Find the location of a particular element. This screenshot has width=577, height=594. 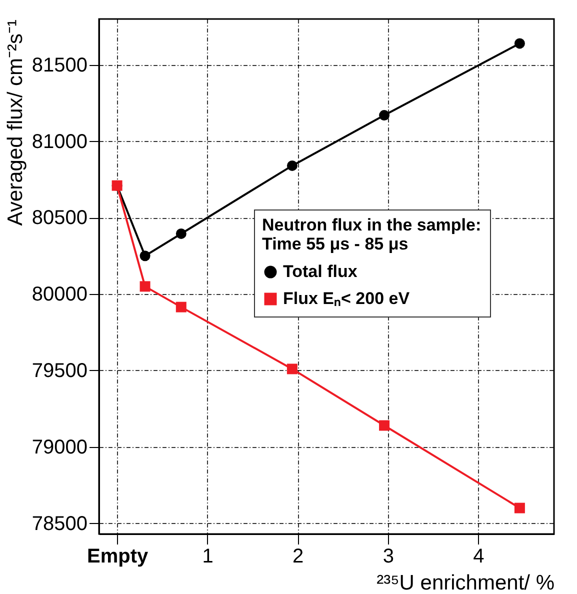

legend-label: Total flux is located at coordinates (320, 272).